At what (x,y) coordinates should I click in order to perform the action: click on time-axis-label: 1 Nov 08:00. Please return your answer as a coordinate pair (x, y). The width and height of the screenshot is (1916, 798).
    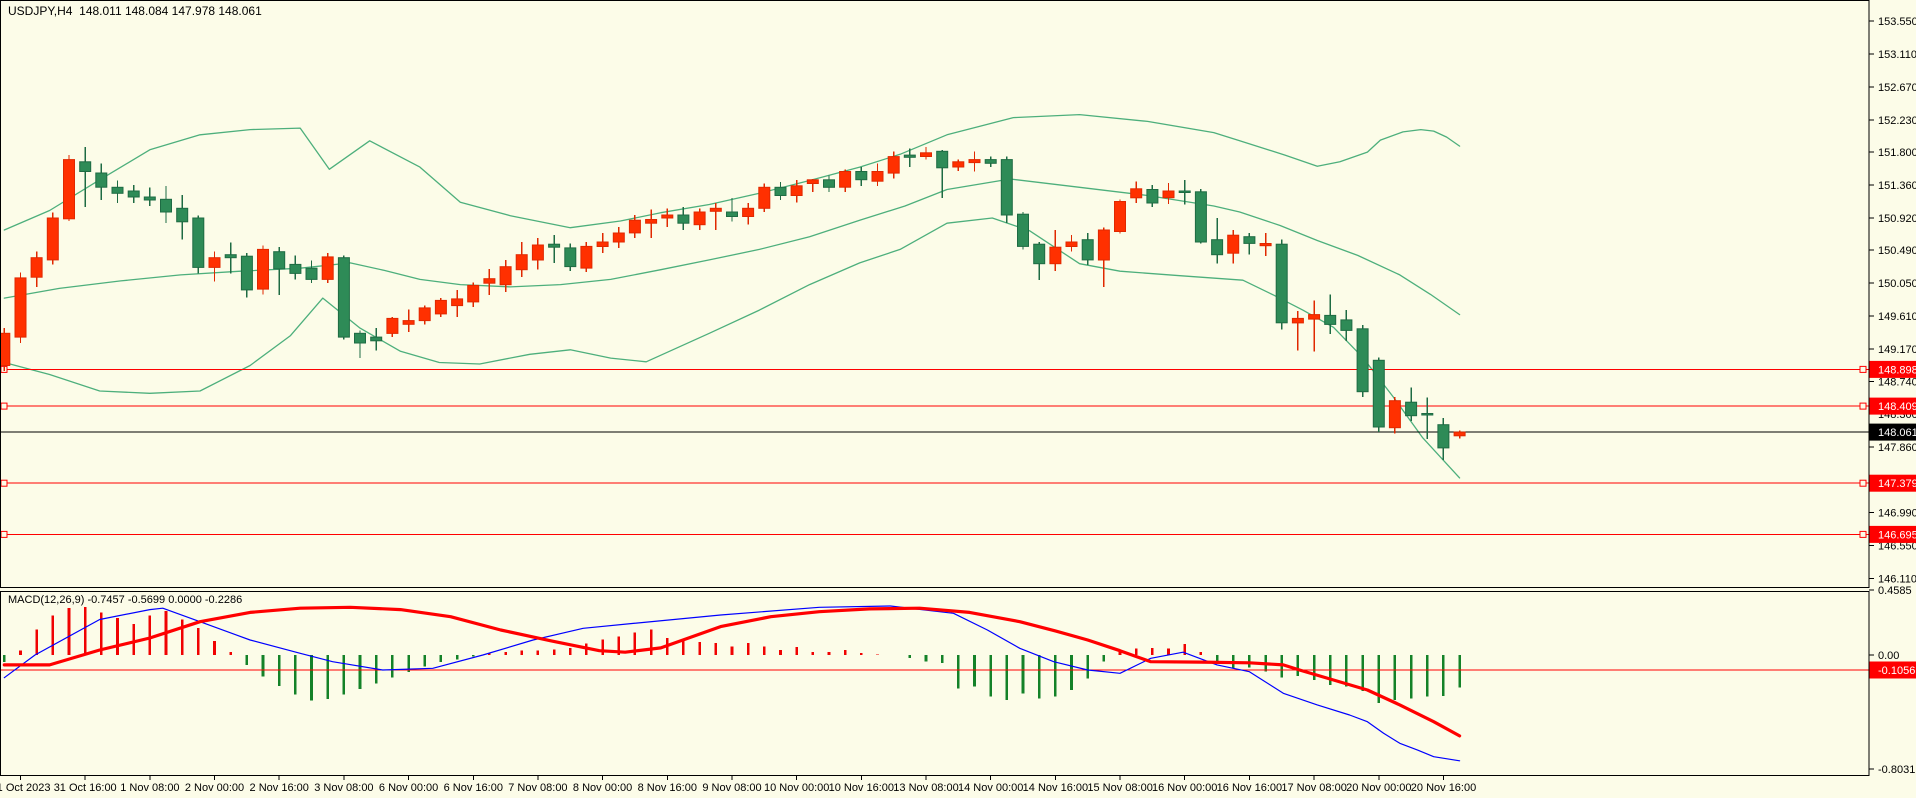
    Looking at the image, I should click on (149, 788).